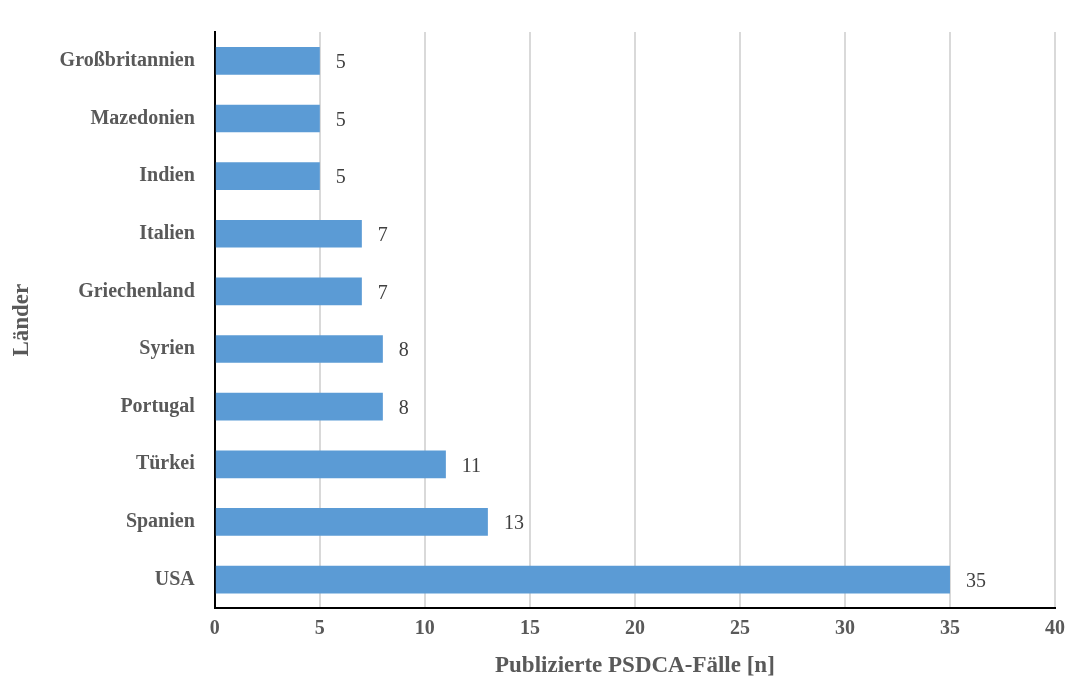  Describe the element at coordinates (20, 320) in the screenshot. I see `y-axis-title: Länder` at that location.